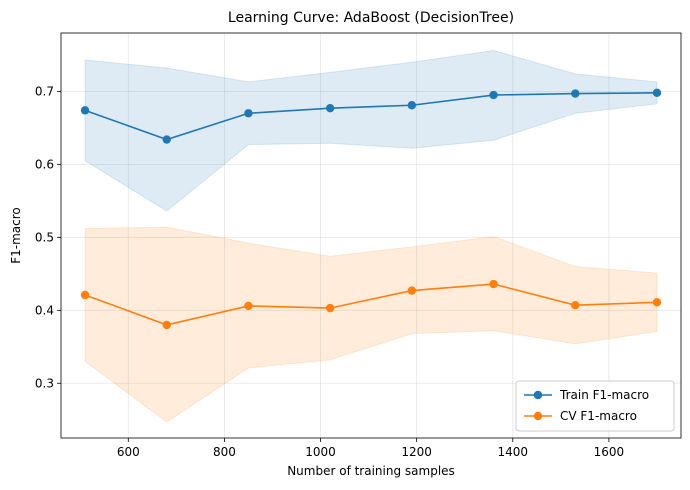 Image resolution: width=690 pixels, height=490 pixels. I want to click on x-tick-label: 1400, so click(513, 452).